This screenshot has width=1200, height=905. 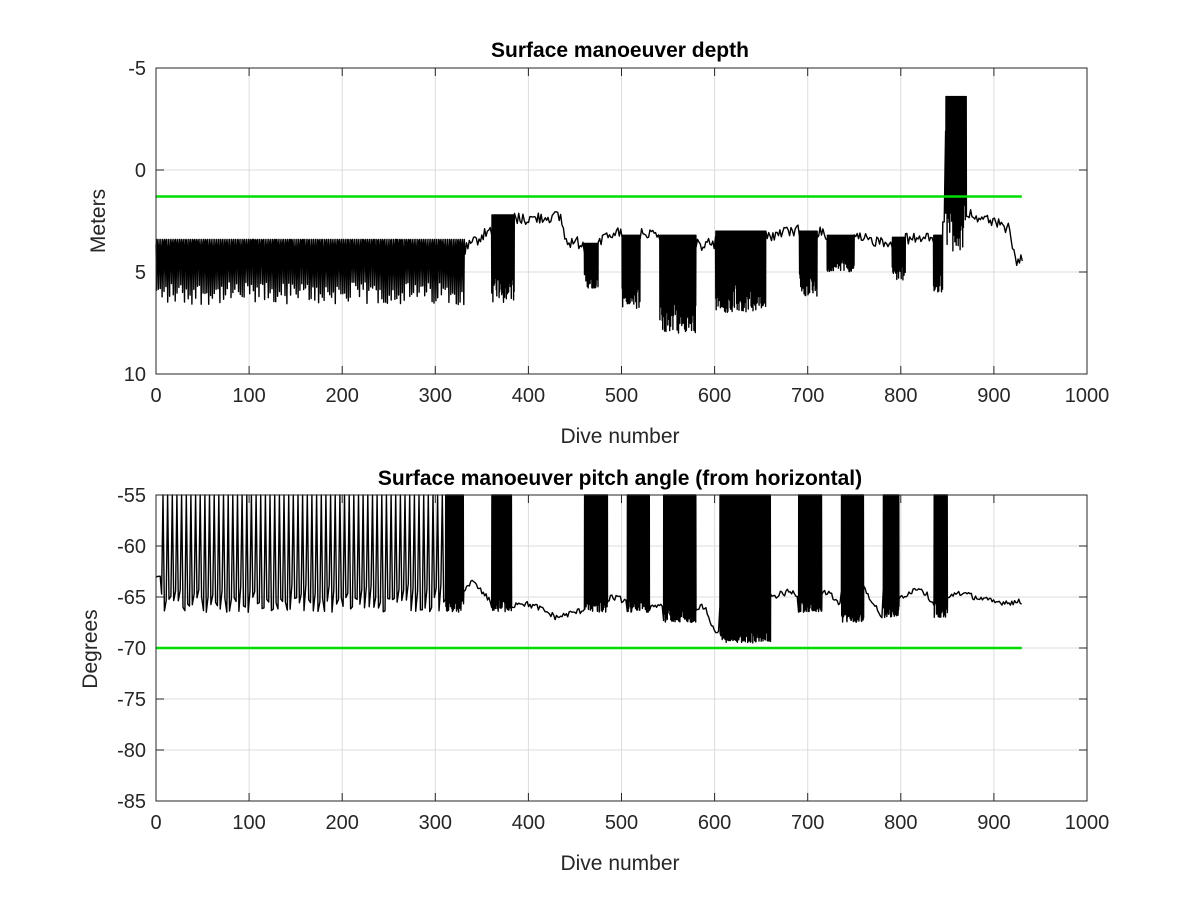 What do you see at coordinates (714, 396) in the screenshot?
I see `depth-xtick-label: 600` at bounding box center [714, 396].